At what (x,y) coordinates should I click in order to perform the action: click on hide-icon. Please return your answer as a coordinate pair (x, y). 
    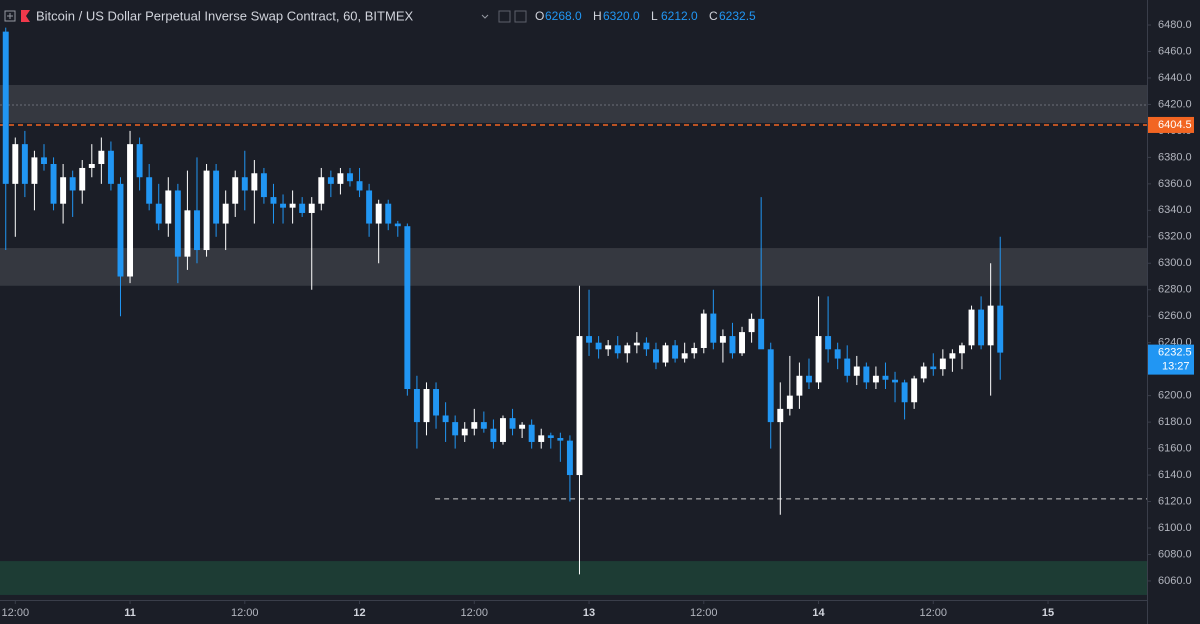
    Looking at the image, I should click on (520, 16).